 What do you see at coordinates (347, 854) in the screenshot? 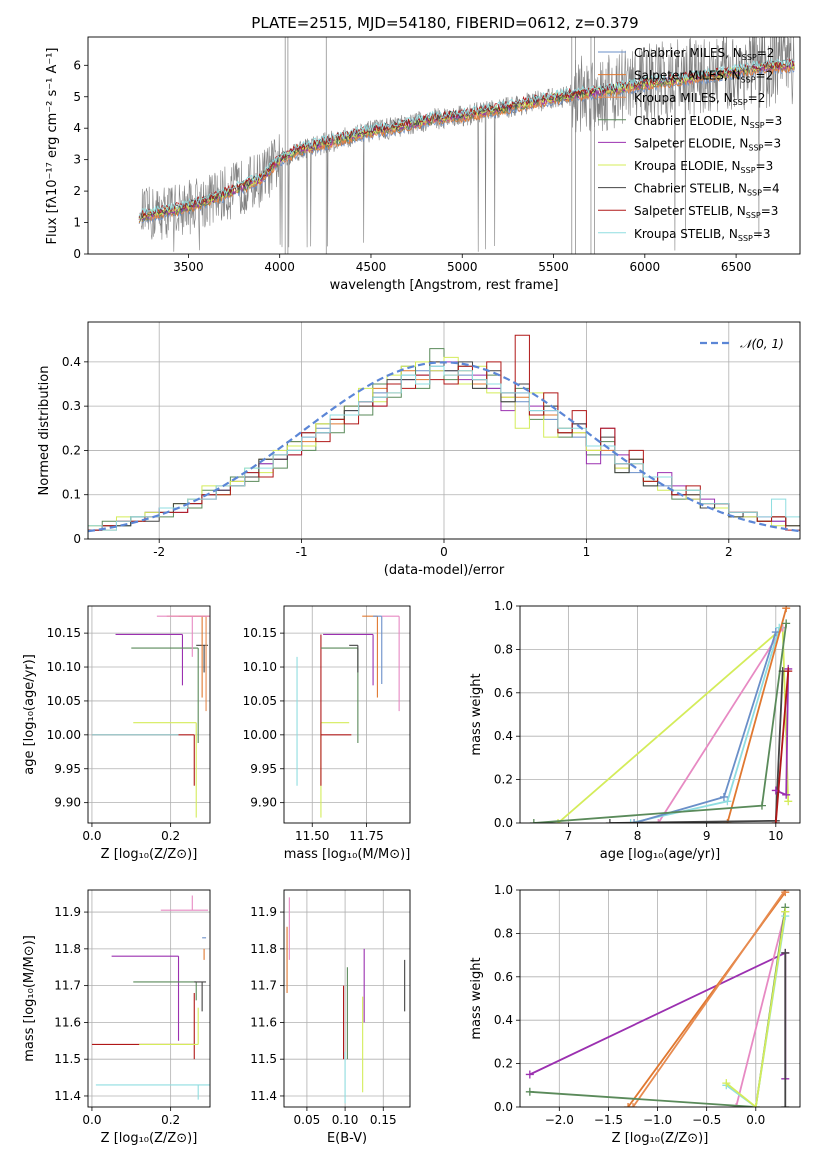
I see `x-axis-label: mass [log₁₀(M/M⊙)]` at bounding box center [347, 854].